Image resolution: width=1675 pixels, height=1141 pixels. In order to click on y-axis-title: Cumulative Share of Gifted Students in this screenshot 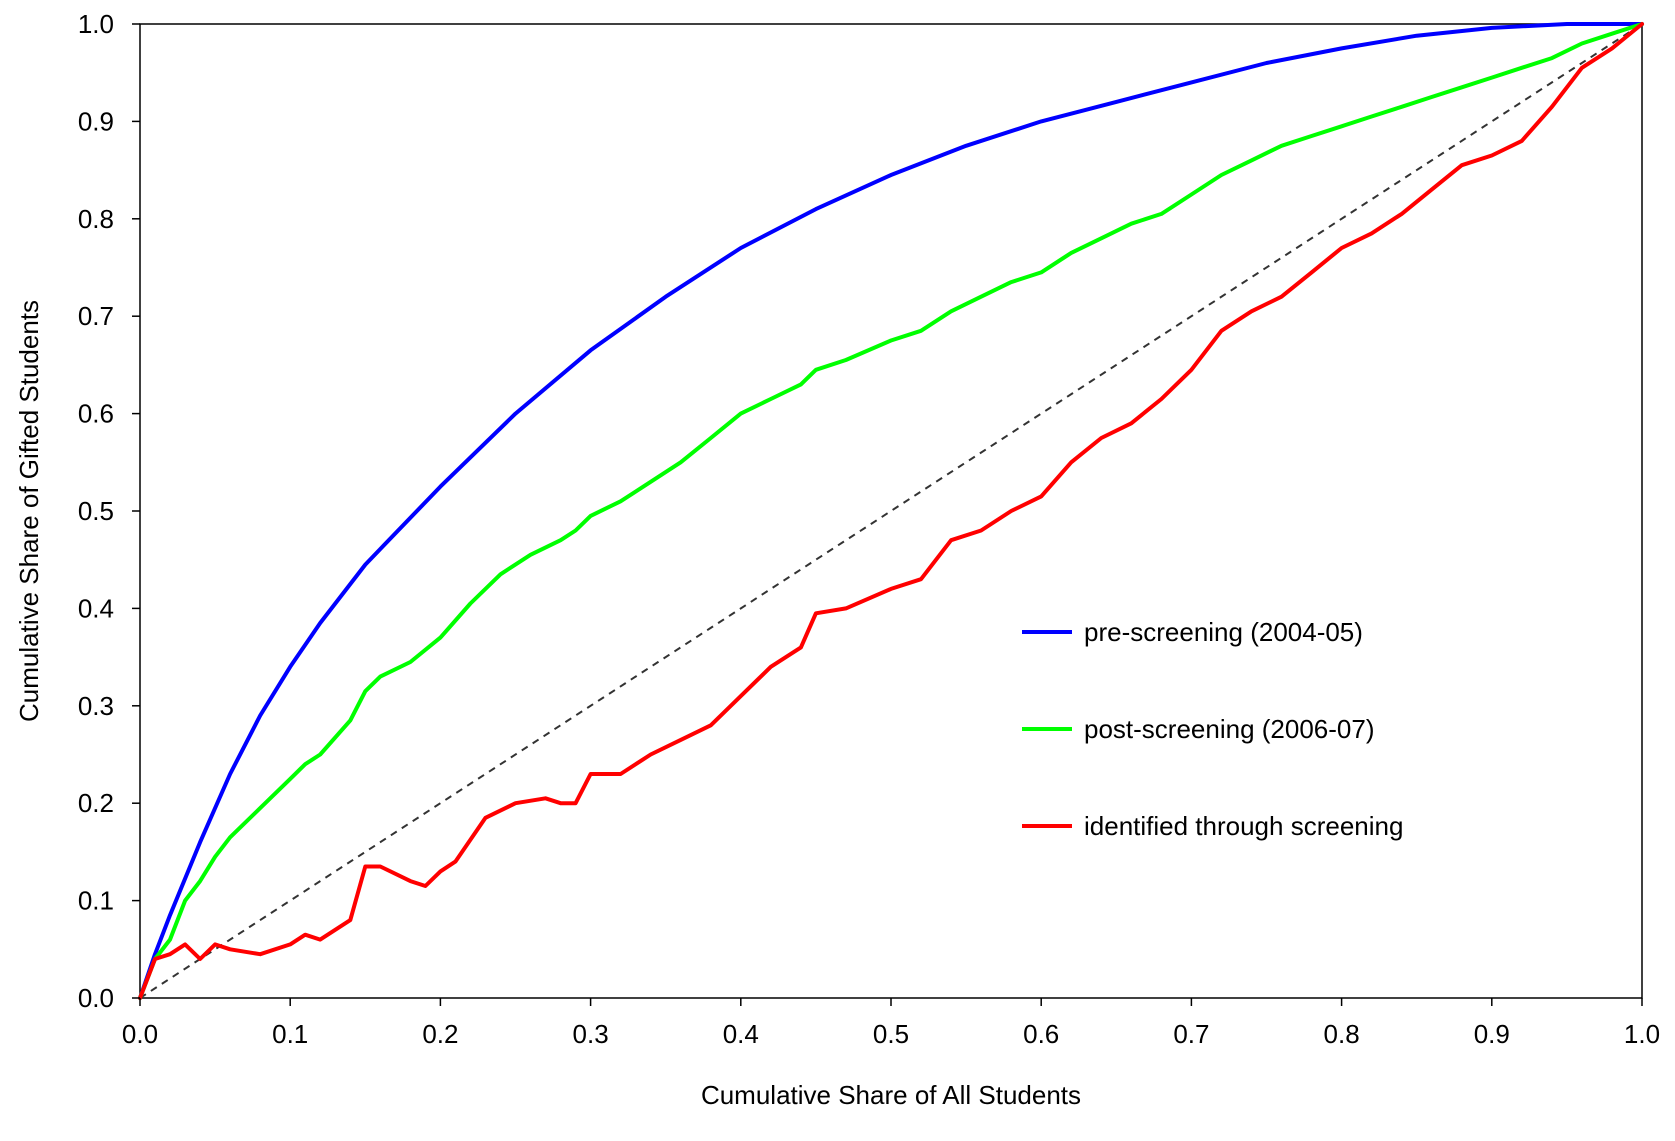, I will do `click(29, 511)`.